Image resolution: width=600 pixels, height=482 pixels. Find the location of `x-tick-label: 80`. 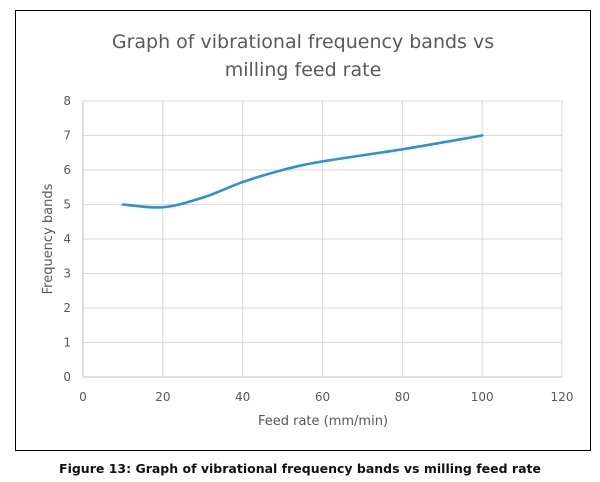

x-tick-label: 80 is located at coordinates (402, 397).